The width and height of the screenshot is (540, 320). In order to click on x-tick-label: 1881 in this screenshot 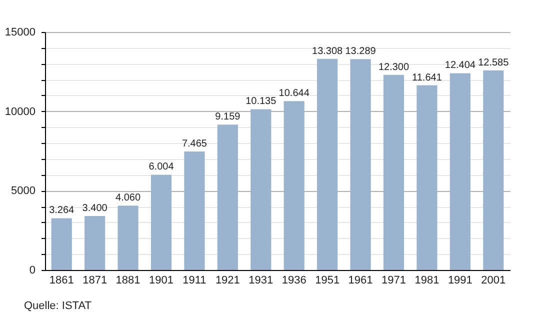, I will do `click(128, 280)`.